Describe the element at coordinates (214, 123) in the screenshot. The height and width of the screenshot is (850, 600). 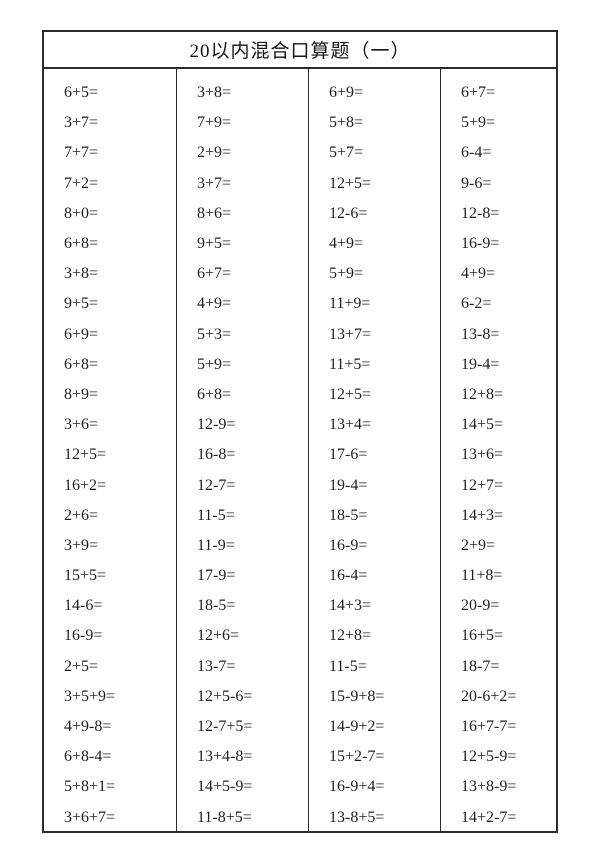
I see `problem-text: 7+9=` at that location.